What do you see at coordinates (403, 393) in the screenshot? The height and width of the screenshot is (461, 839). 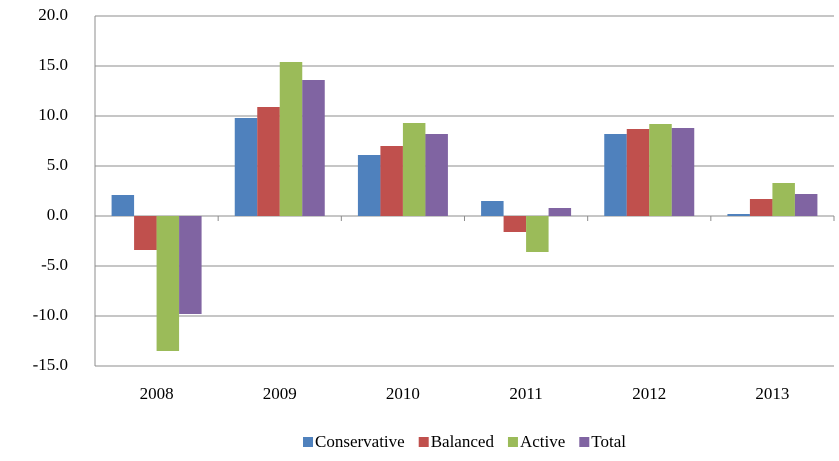 I see `x-tick-label: 2010` at bounding box center [403, 393].